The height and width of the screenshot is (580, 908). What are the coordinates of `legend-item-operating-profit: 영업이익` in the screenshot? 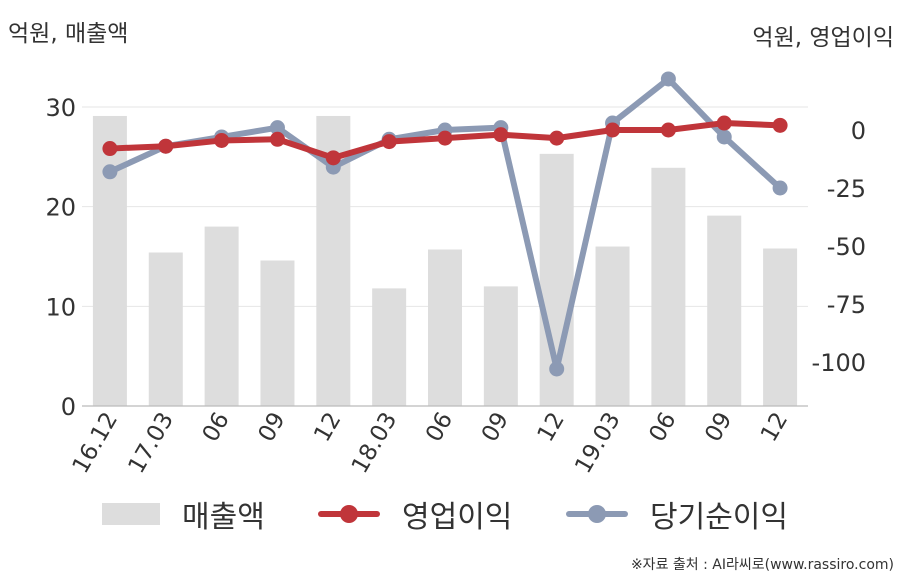 It's located at (415, 514).